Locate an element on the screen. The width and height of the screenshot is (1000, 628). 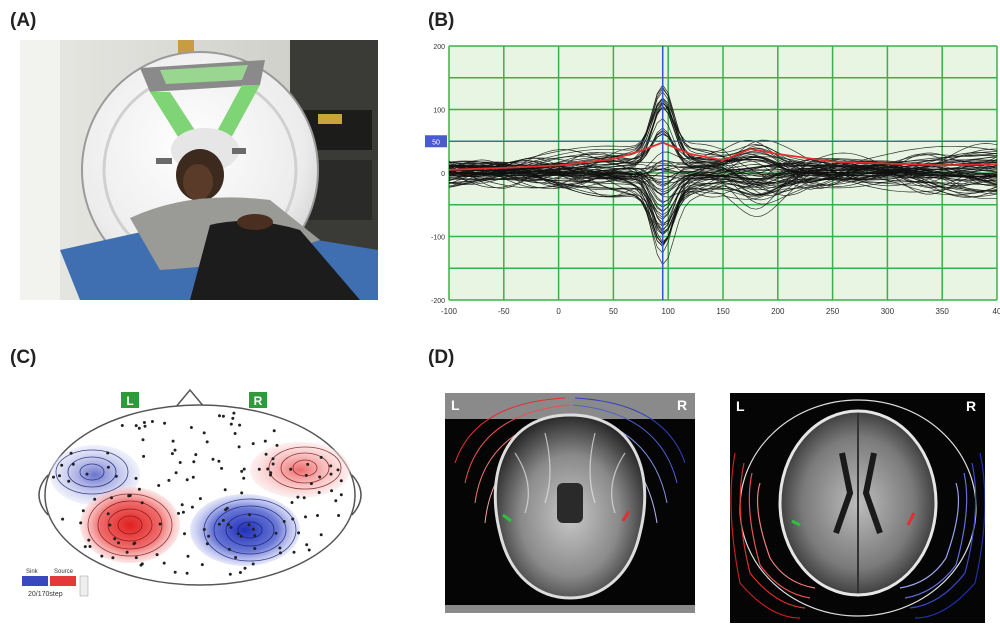
meg-scanner-photo is located at coordinates (199, 170).